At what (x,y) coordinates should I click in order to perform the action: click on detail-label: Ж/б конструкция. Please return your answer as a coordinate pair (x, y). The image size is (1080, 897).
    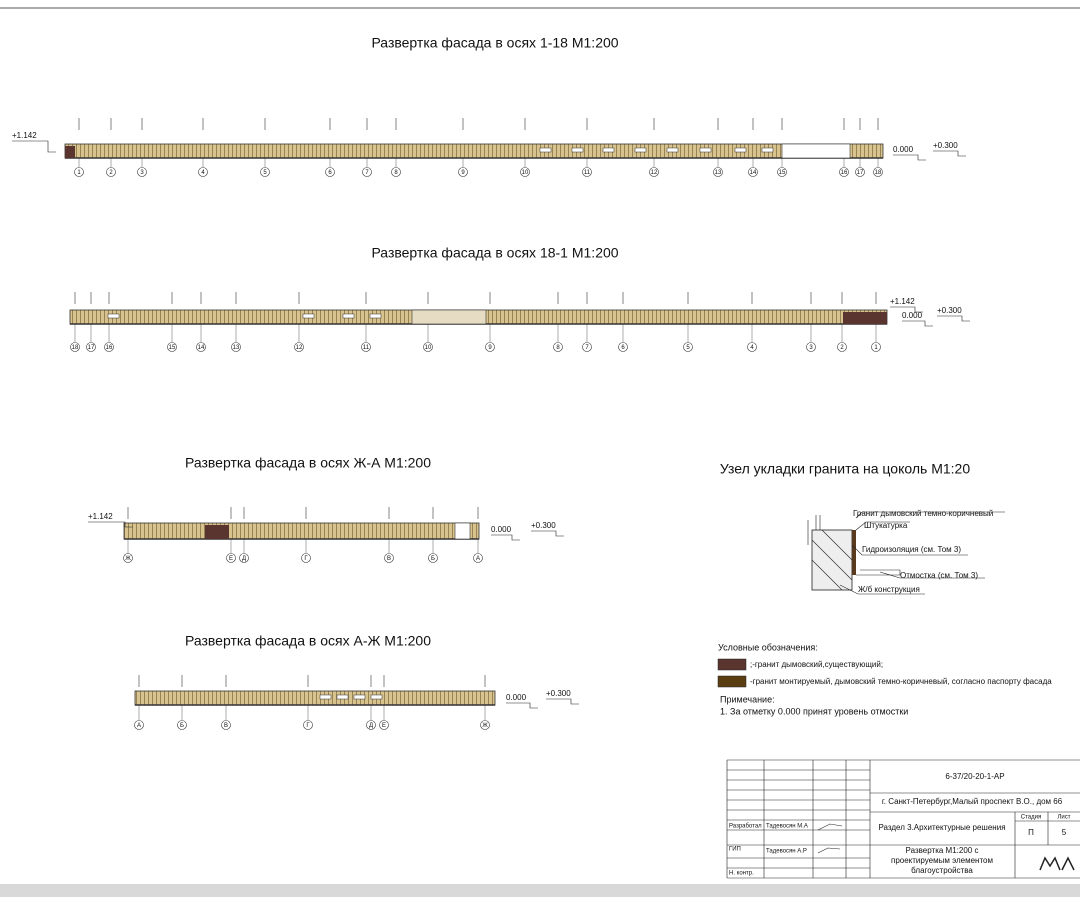
    Looking at the image, I should click on (889, 589).